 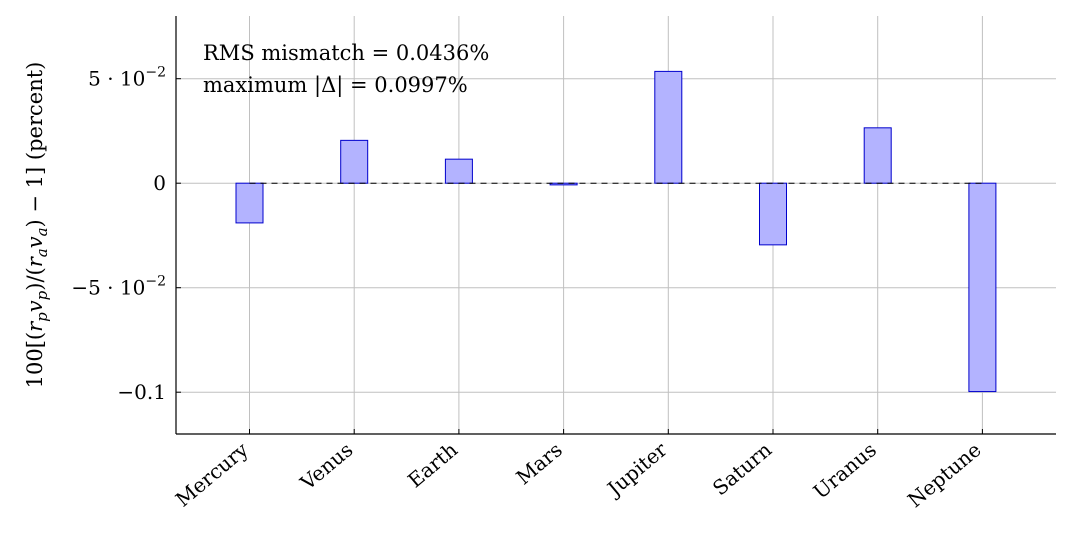 What do you see at coordinates (126, 234) in the screenshot?
I see `y-tick-labels: 5 · 10−2 0 −5 · 10−2 −0.1` at bounding box center [126, 234].